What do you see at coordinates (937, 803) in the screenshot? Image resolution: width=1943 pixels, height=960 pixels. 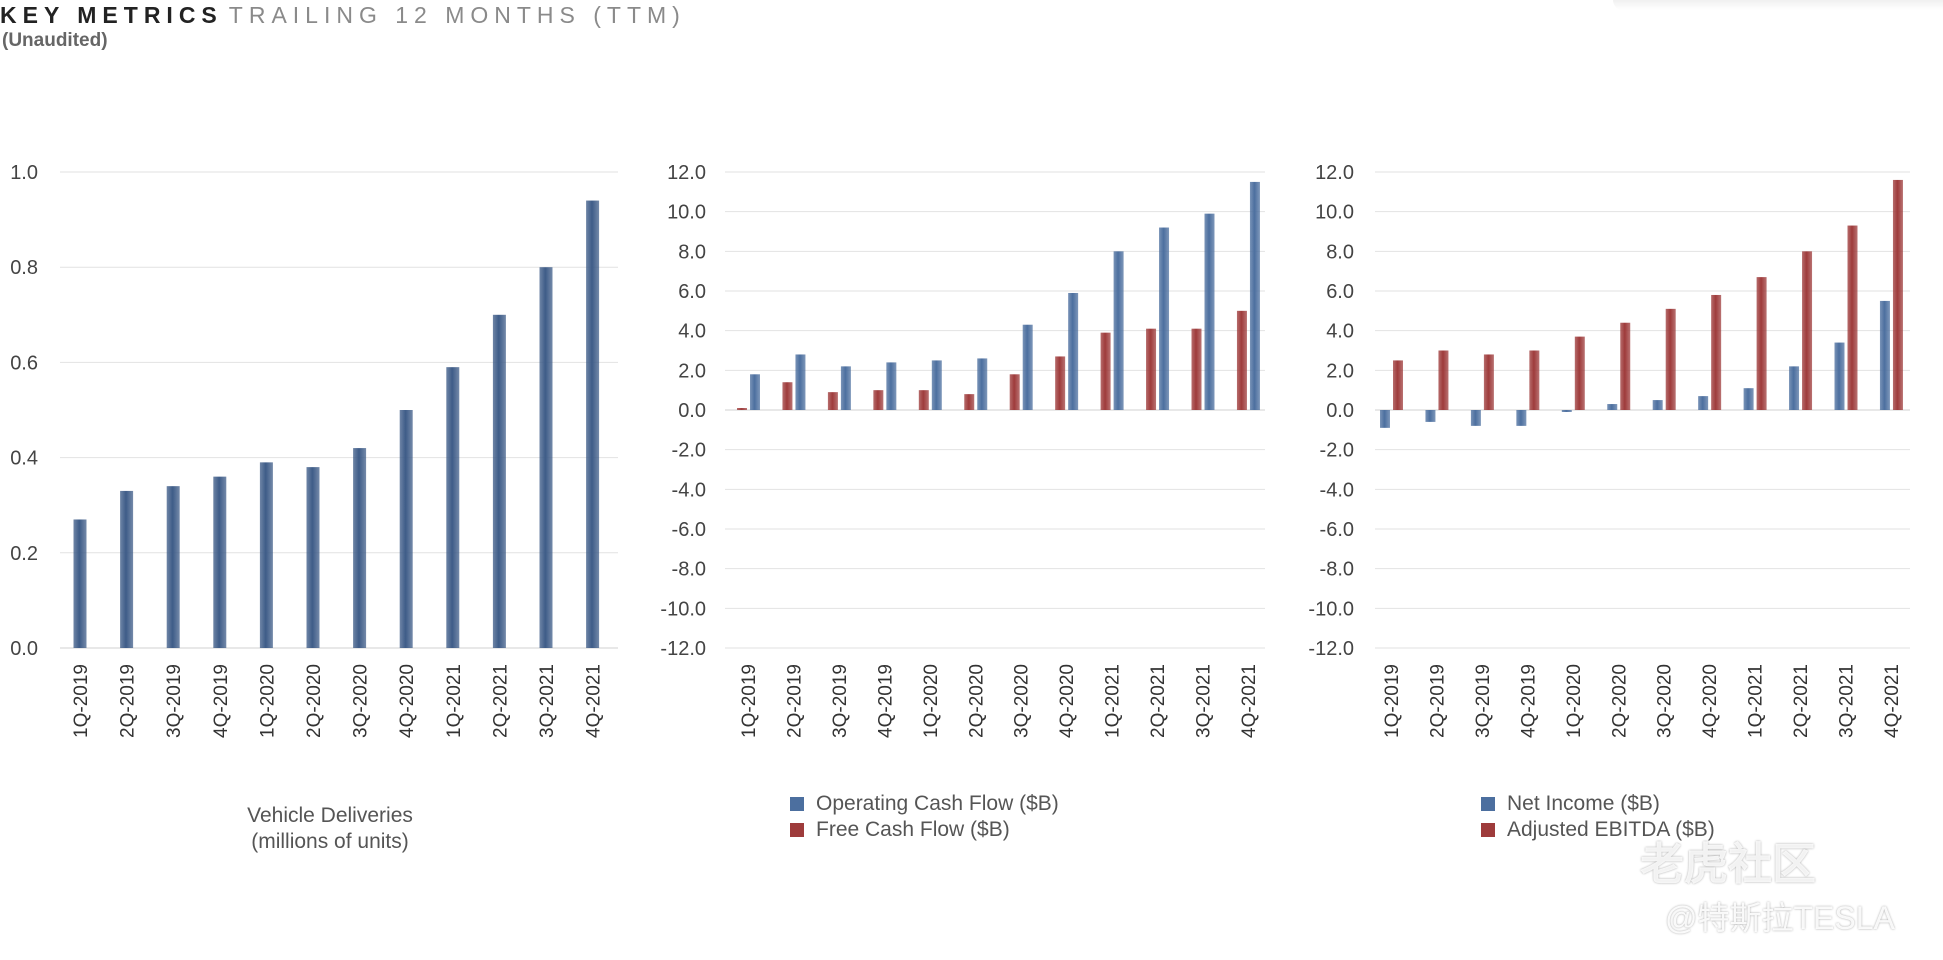 I see `legend-label: Operating Cash Flow ($B)` at bounding box center [937, 803].